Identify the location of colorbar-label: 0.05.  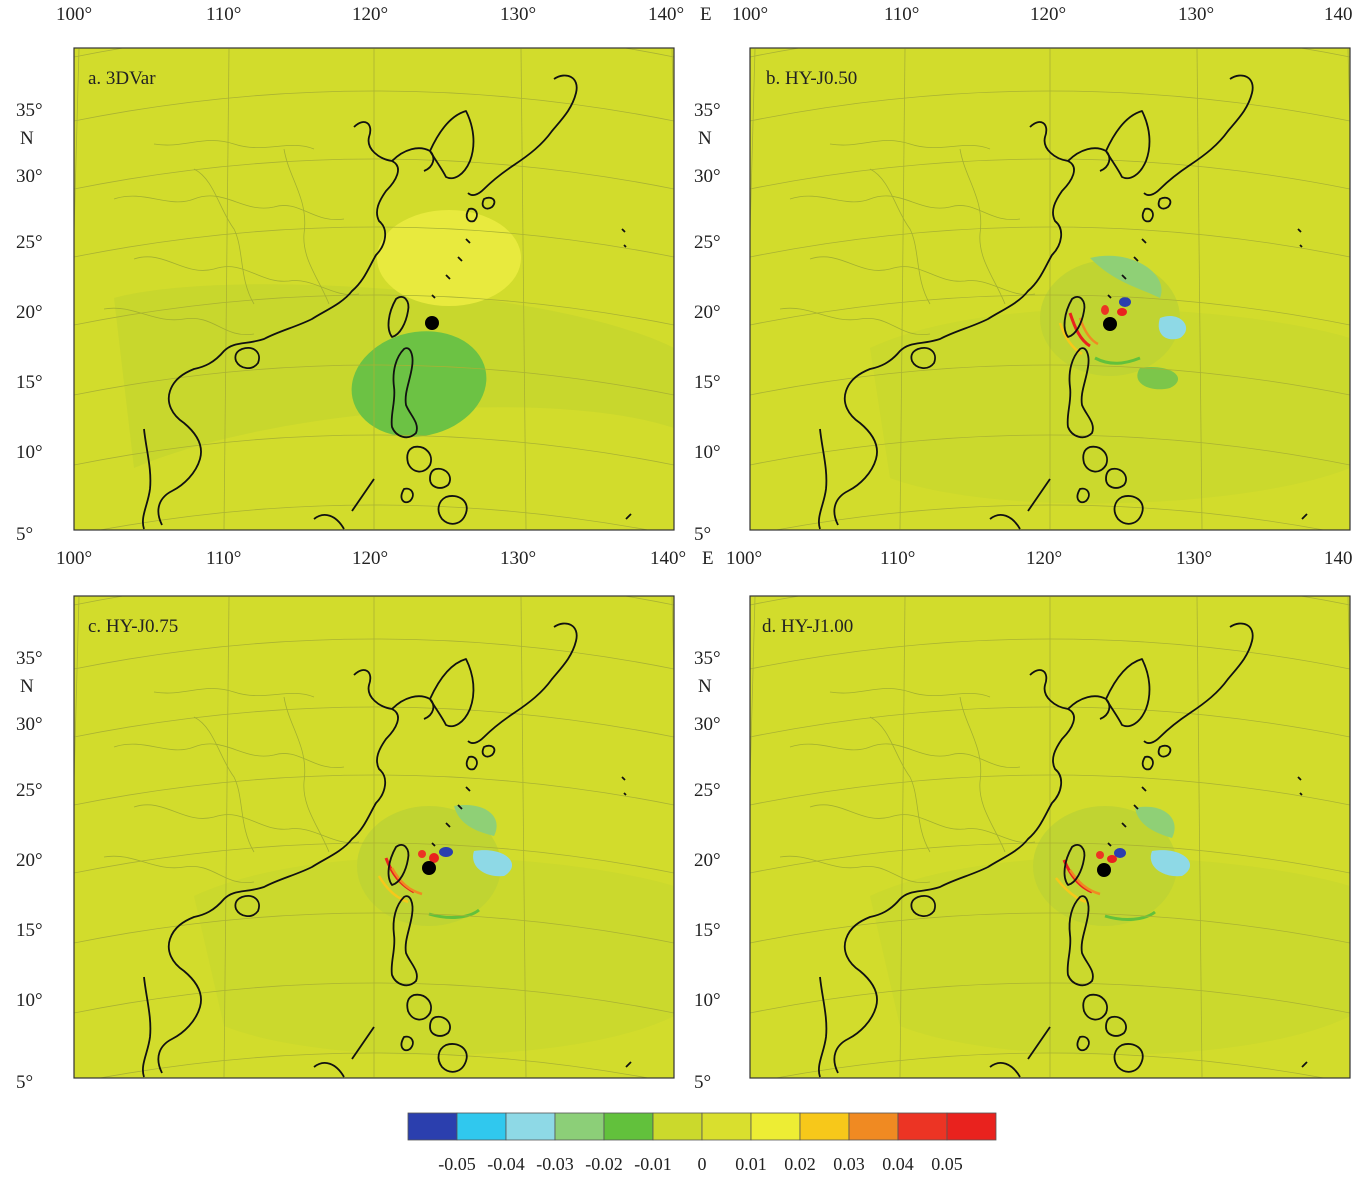
(947, 1164).